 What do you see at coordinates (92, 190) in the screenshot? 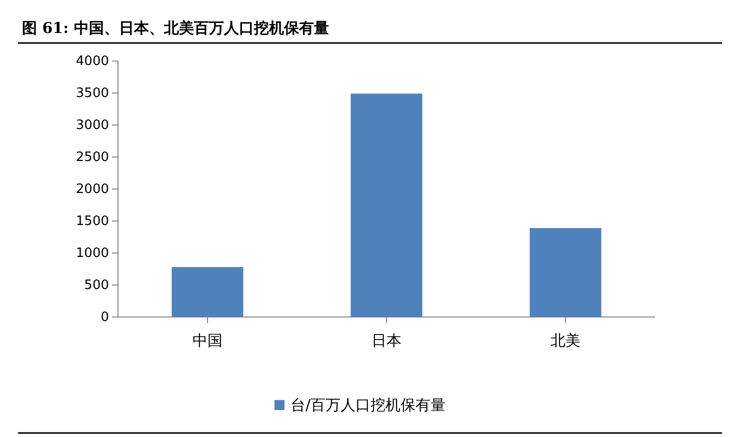
I see `y-tick-label: 2000` at bounding box center [92, 190].